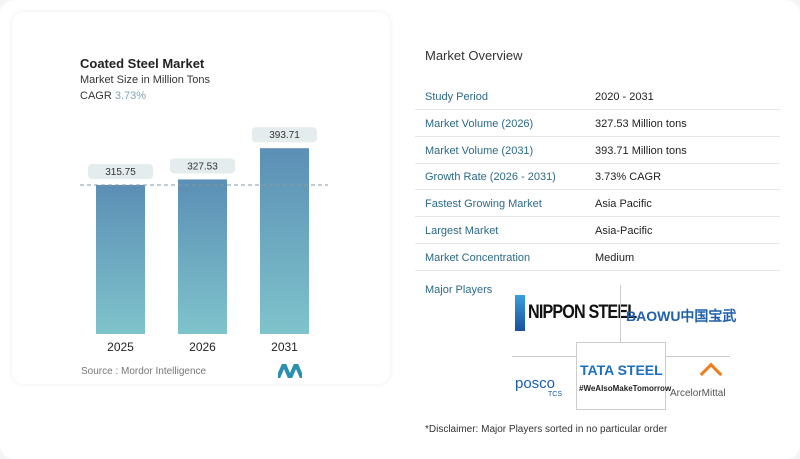 The width and height of the screenshot is (800, 459). I want to click on x-tick-label: 2031, so click(284, 347).